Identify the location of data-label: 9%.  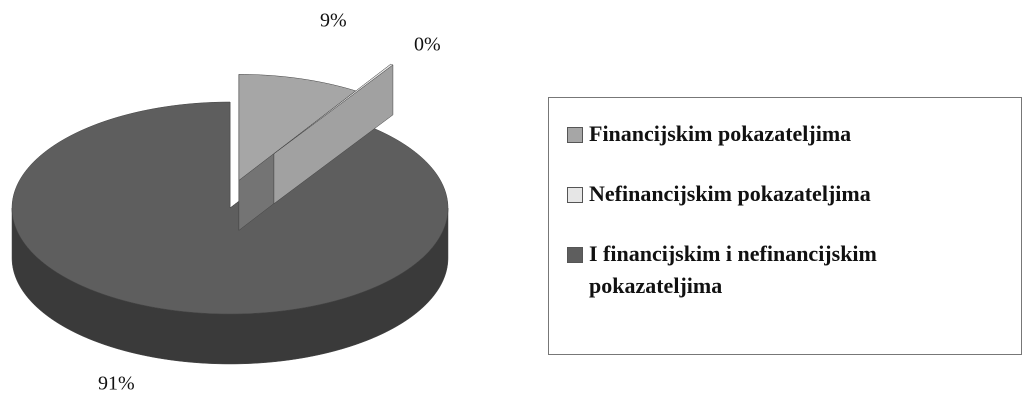
(333, 21).